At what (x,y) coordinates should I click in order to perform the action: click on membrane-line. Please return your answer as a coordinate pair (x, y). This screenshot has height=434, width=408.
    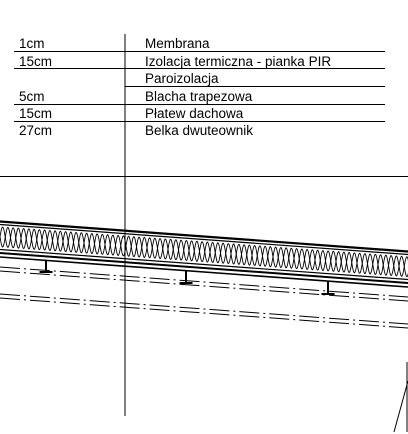
    Looking at the image, I should click on (204, 236).